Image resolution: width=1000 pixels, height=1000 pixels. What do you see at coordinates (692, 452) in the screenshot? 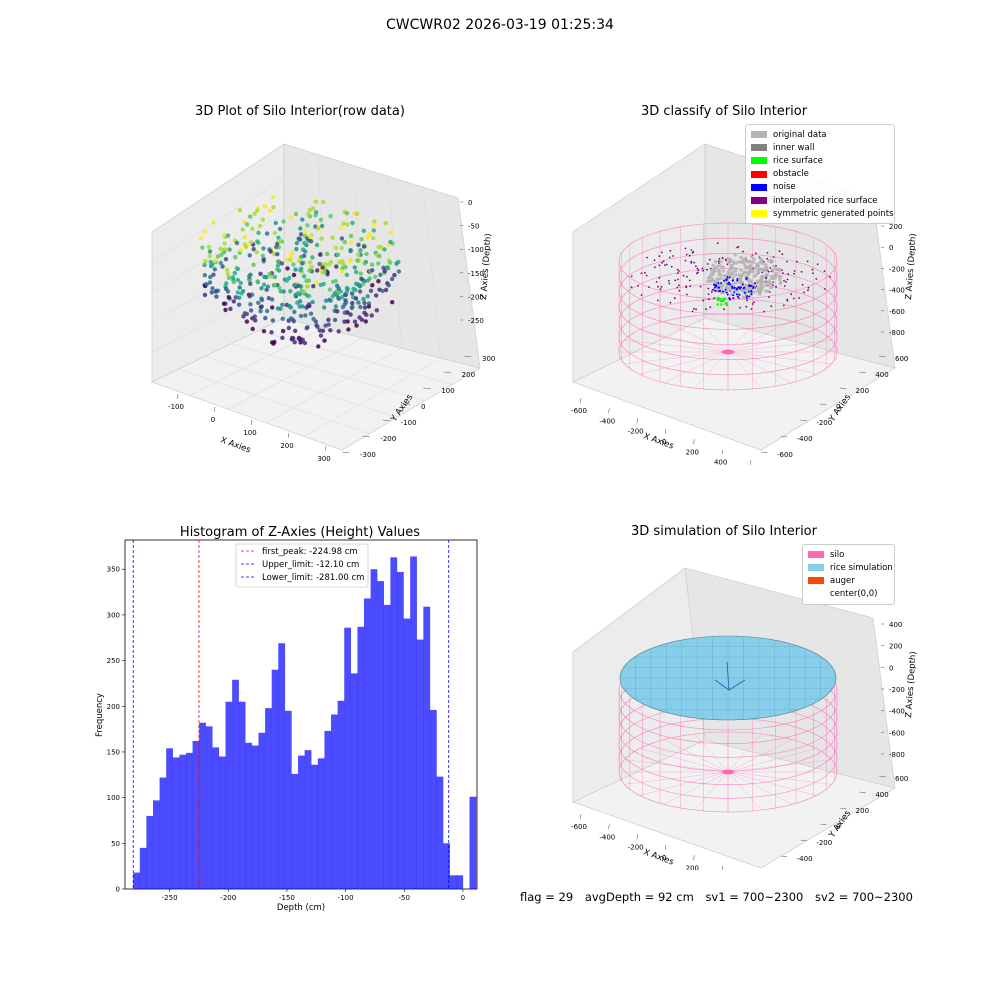
I see `classify-x-tick-label: 200` at bounding box center [692, 452].